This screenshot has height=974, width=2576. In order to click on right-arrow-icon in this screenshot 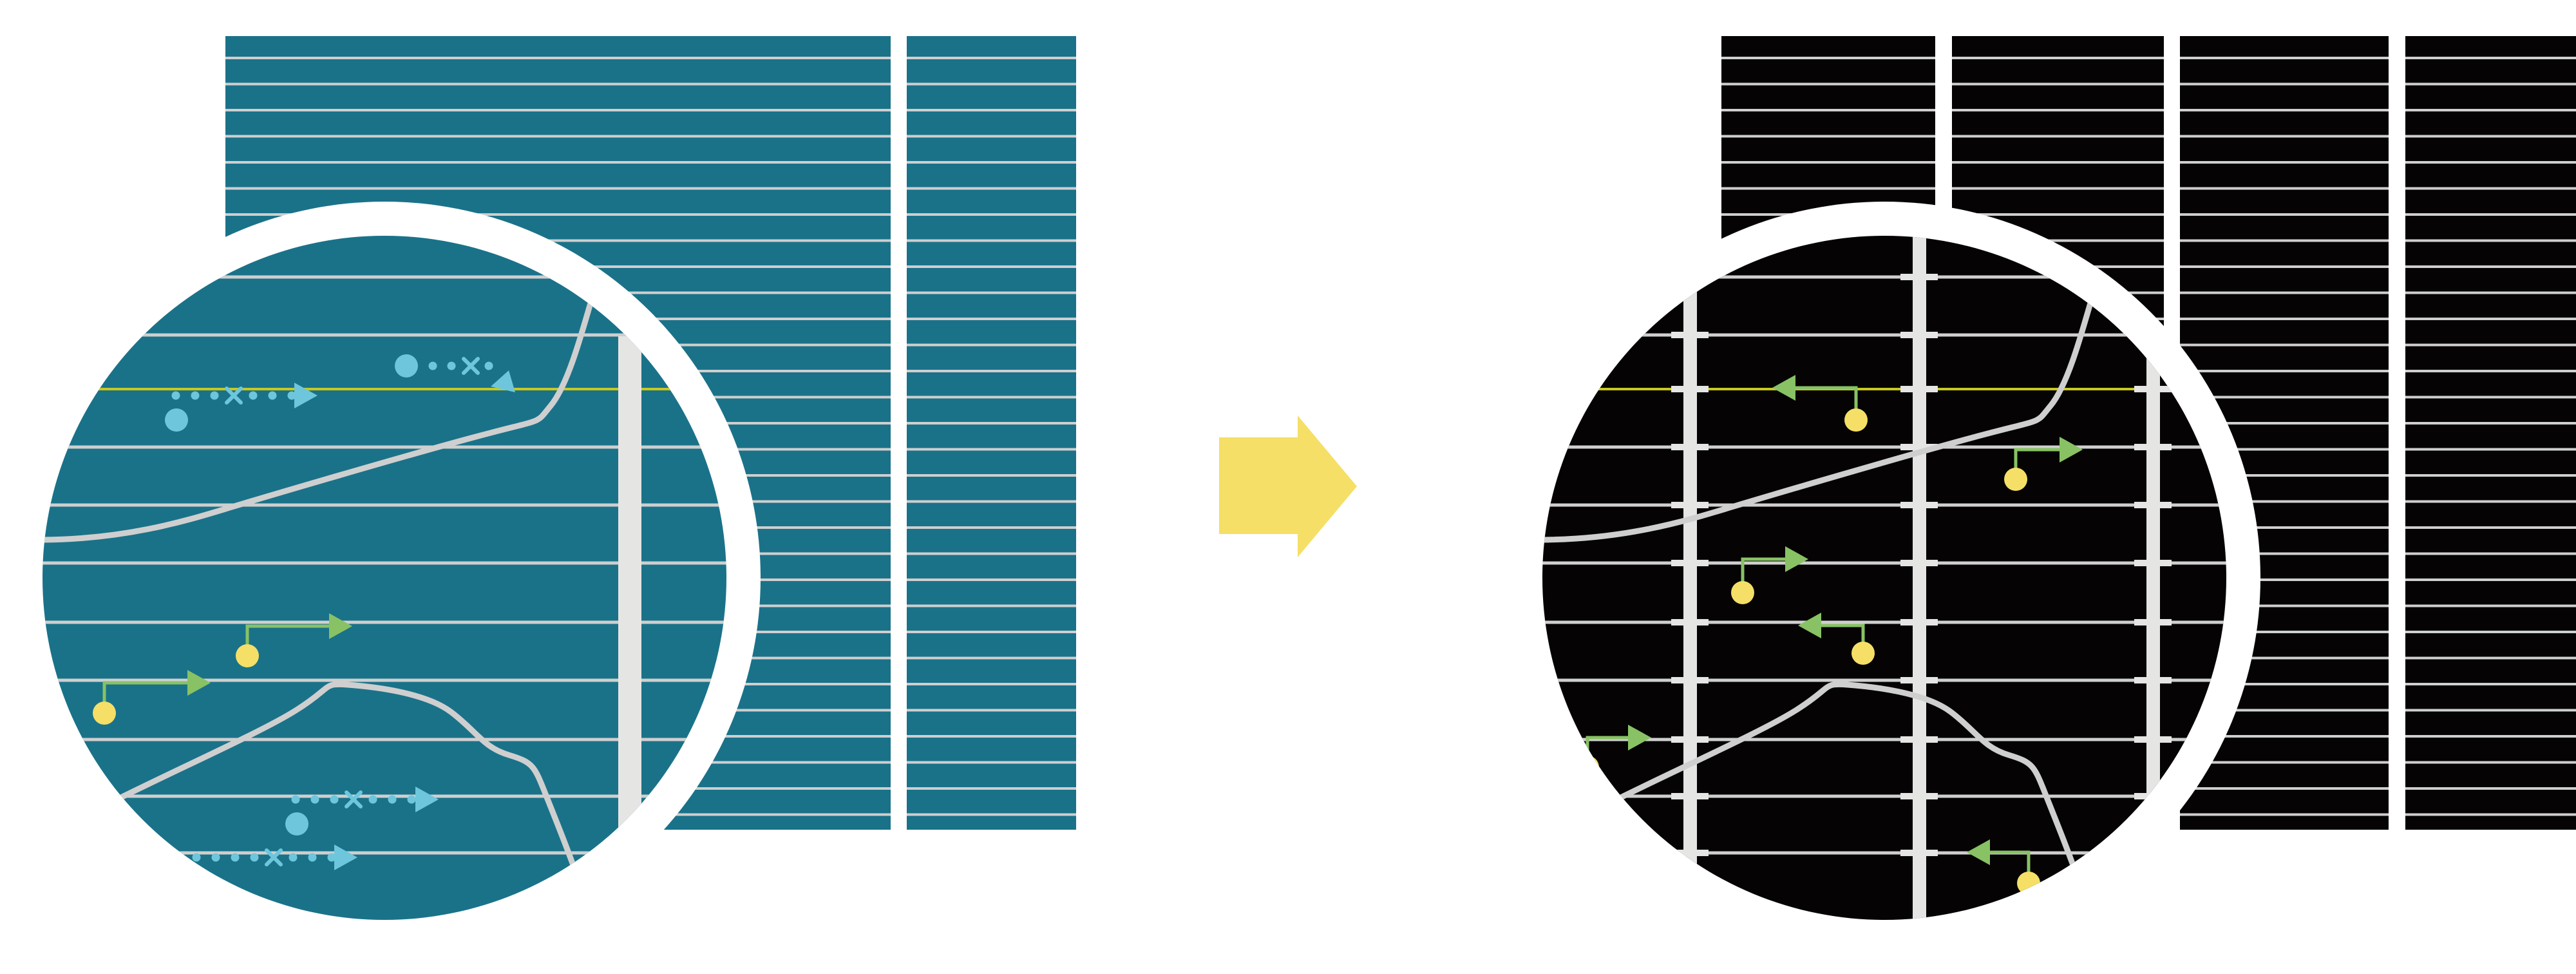, I will do `click(1288, 486)`.